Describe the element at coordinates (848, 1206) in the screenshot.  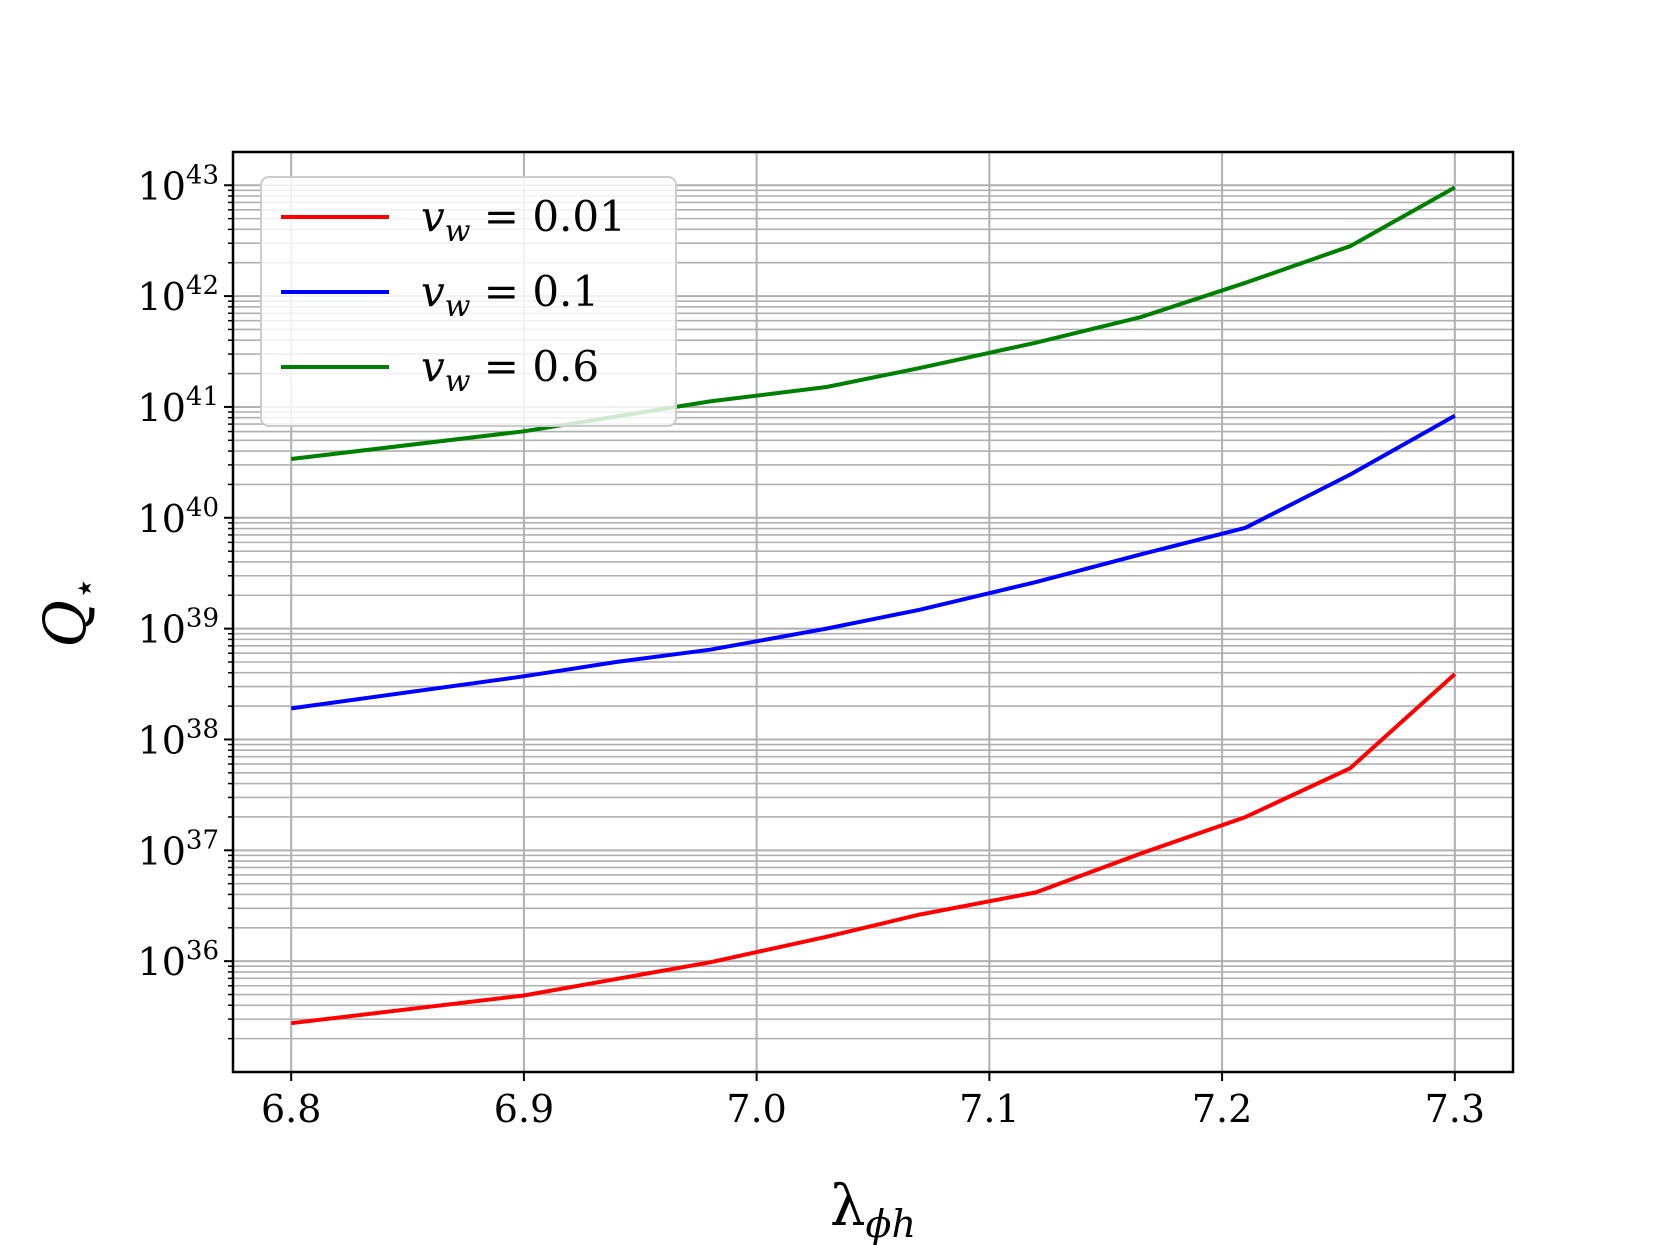
I see `x-axis-label-main: λ` at that location.